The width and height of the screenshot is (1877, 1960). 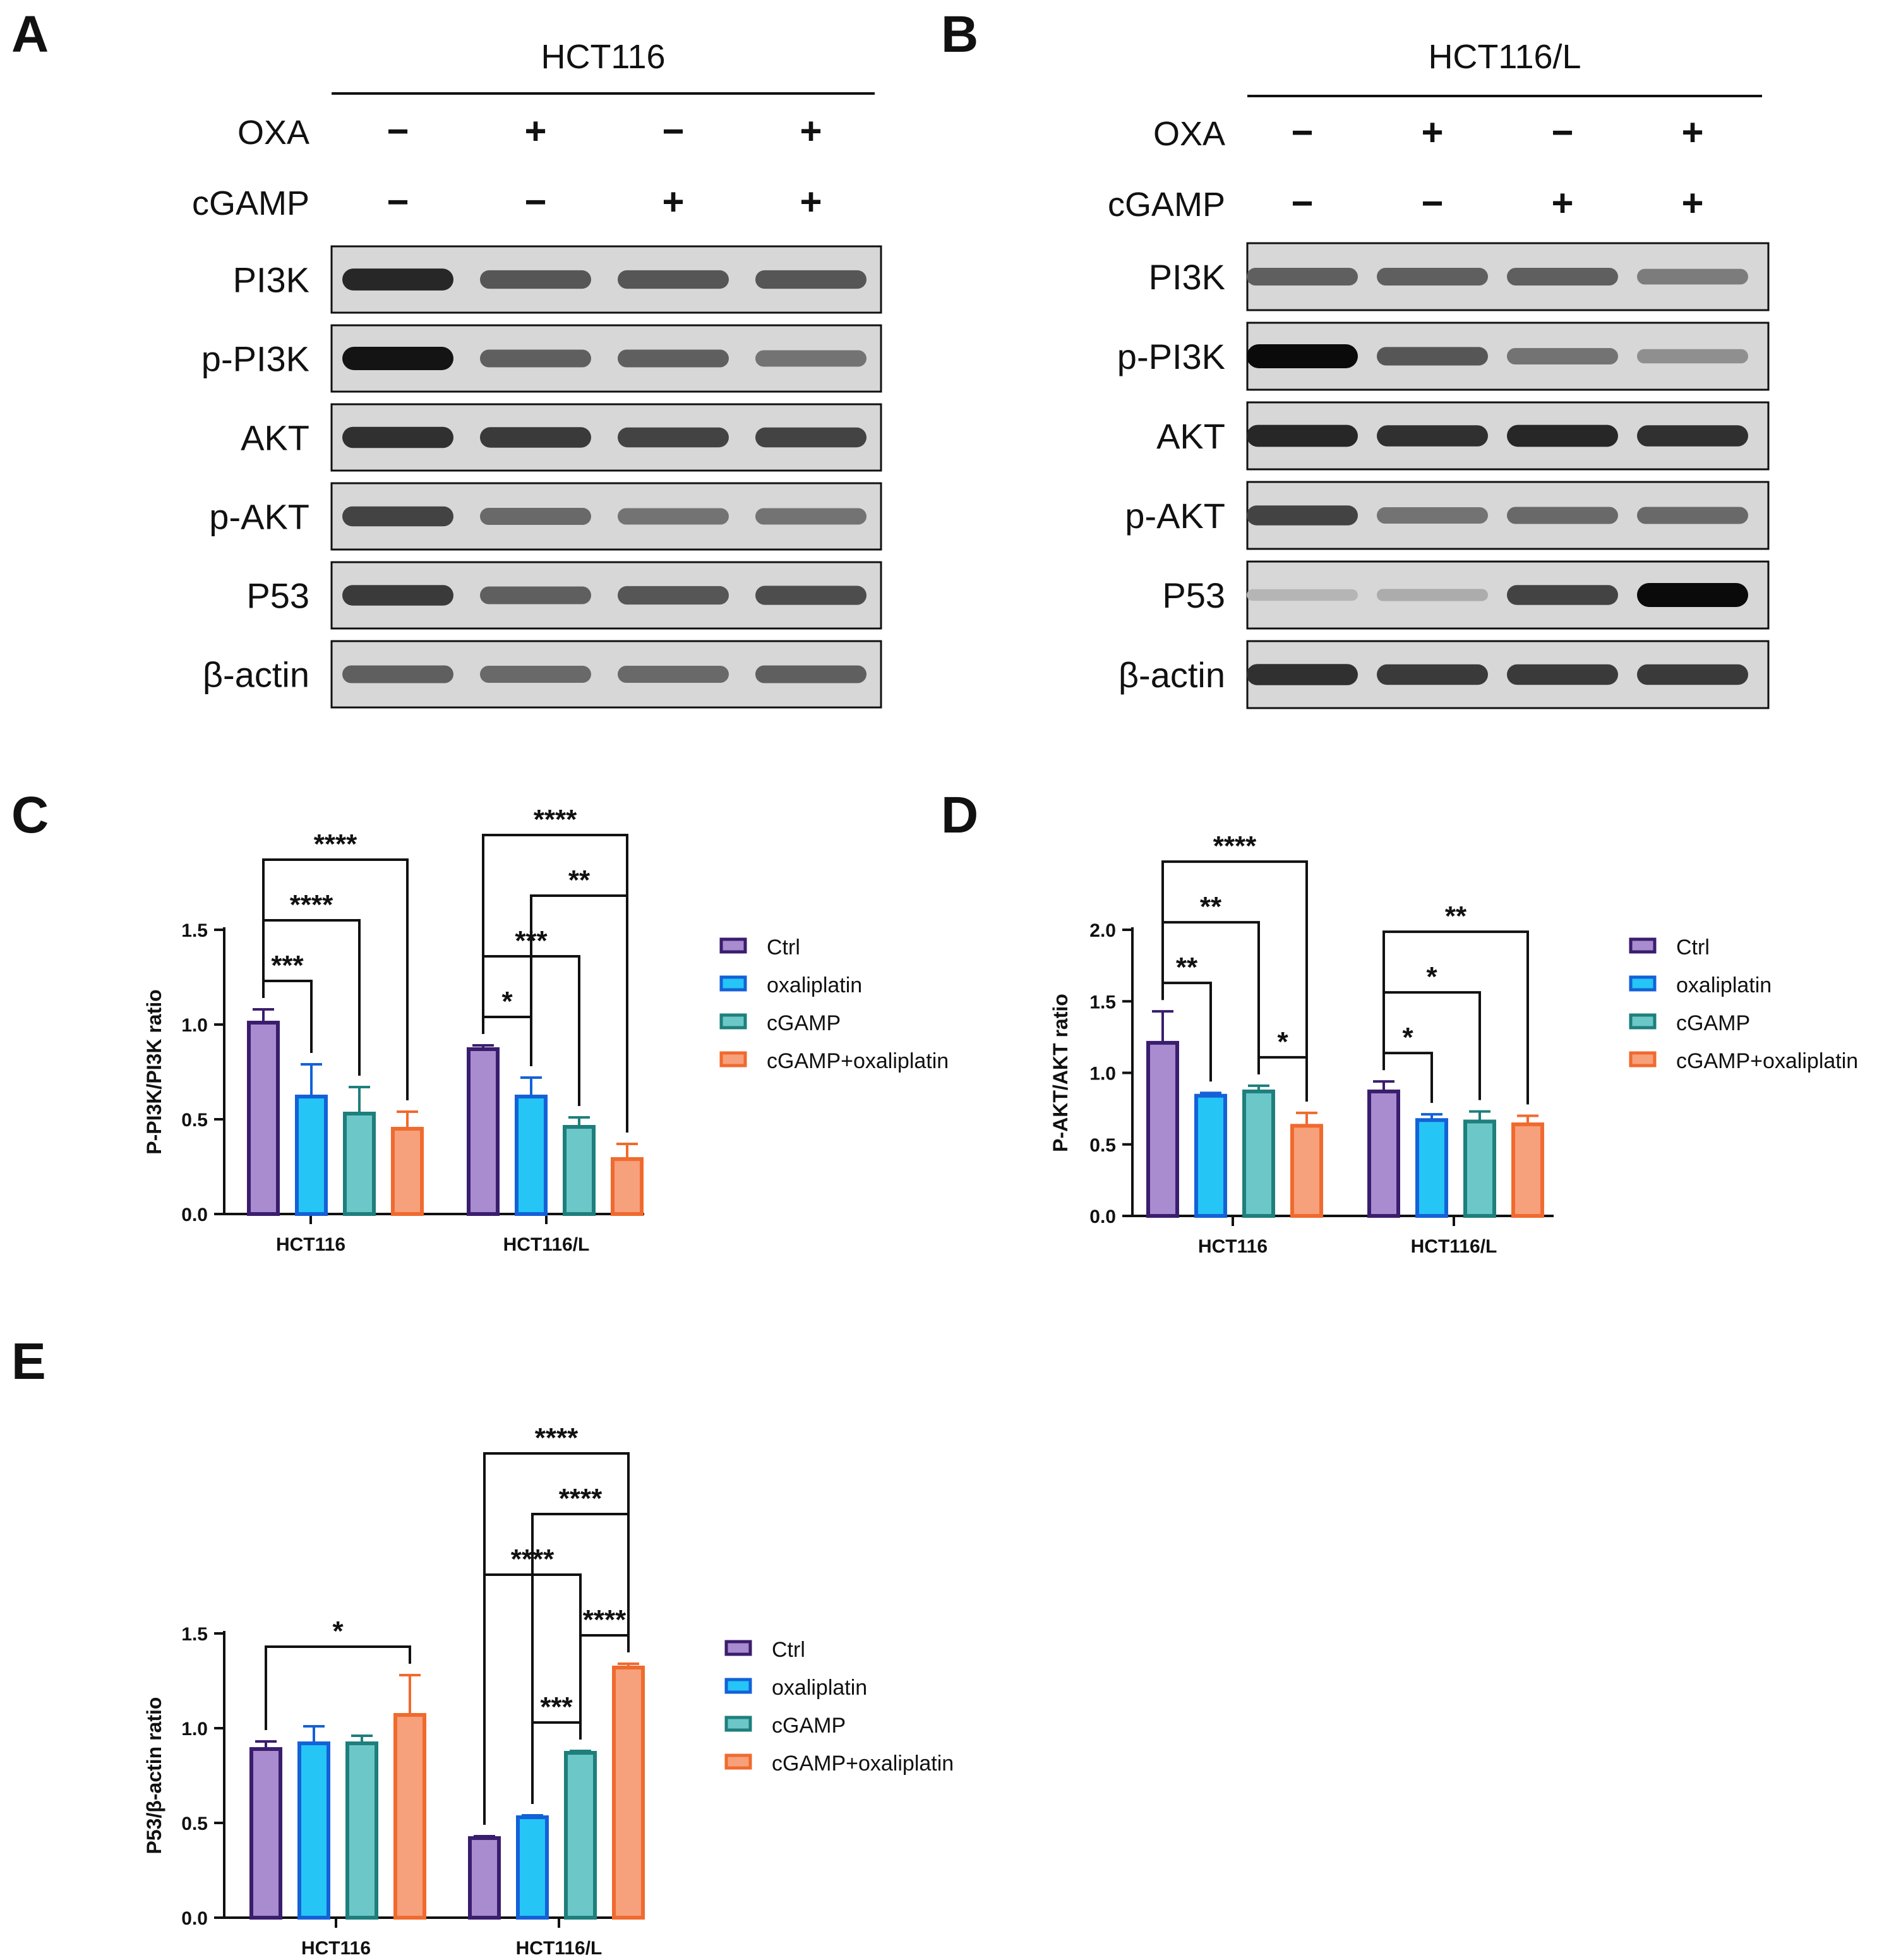 What do you see at coordinates (154, 1071) in the screenshot?
I see `y-axis-label: P-PI3K/PI3K ratio` at bounding box center [154, 1071].